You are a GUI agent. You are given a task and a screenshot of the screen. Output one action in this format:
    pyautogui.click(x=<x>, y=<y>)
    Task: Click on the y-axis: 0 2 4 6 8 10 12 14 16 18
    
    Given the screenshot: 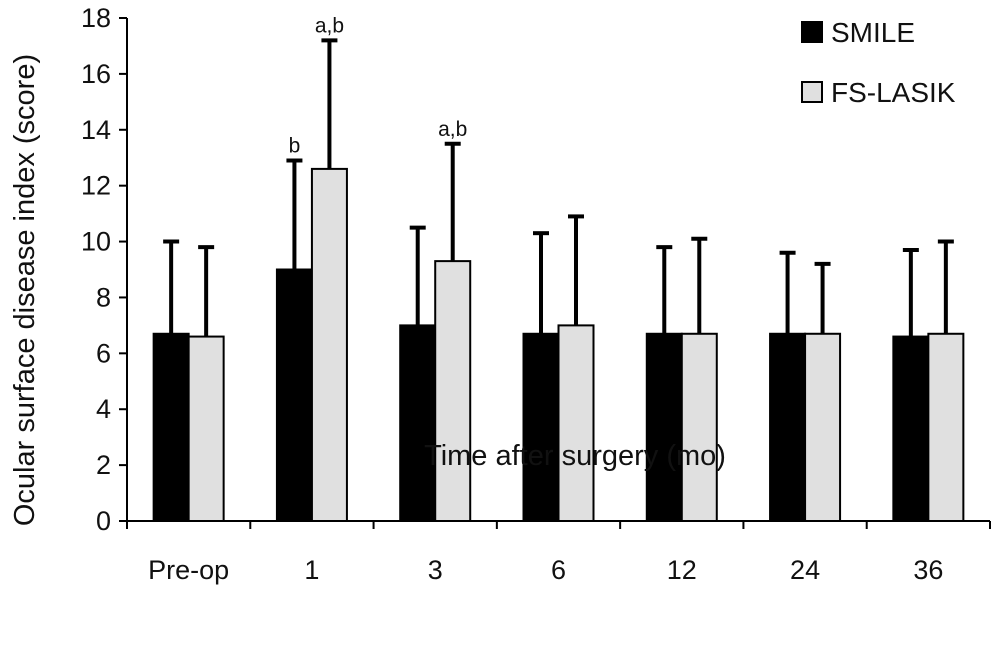 What is the action you would take?
    pyautogui.click(x=104, y=269)
    